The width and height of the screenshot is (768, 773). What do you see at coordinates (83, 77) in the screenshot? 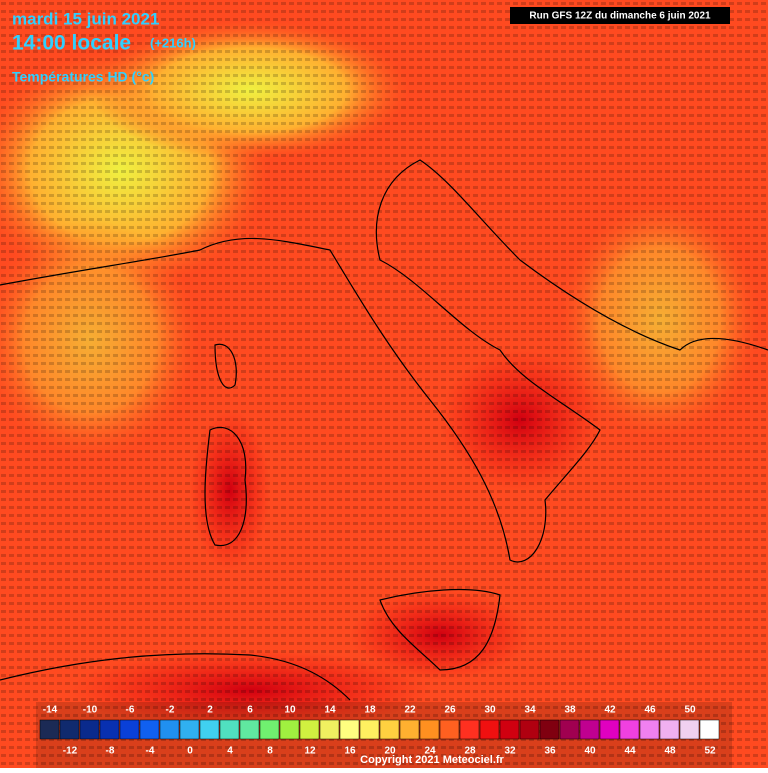
I see `variable: Températures HD (°c)` at bounding box center [83, 77].